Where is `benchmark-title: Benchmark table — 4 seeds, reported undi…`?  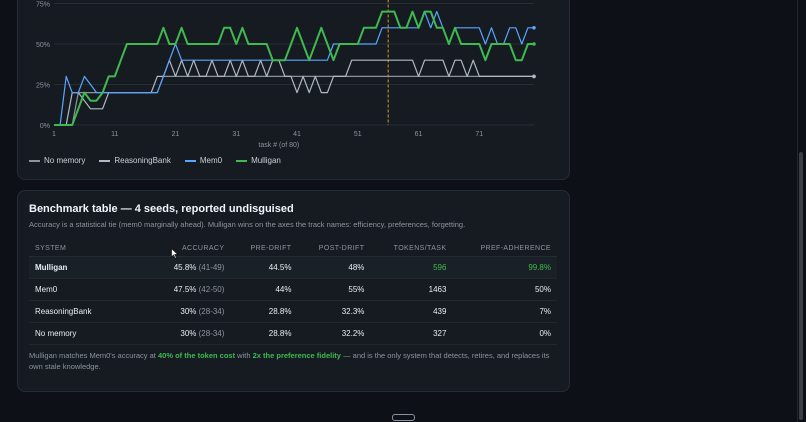 benchmark-title: Benchmark table — 4 seeds, reported undi… is located at coordinates (161, 209).